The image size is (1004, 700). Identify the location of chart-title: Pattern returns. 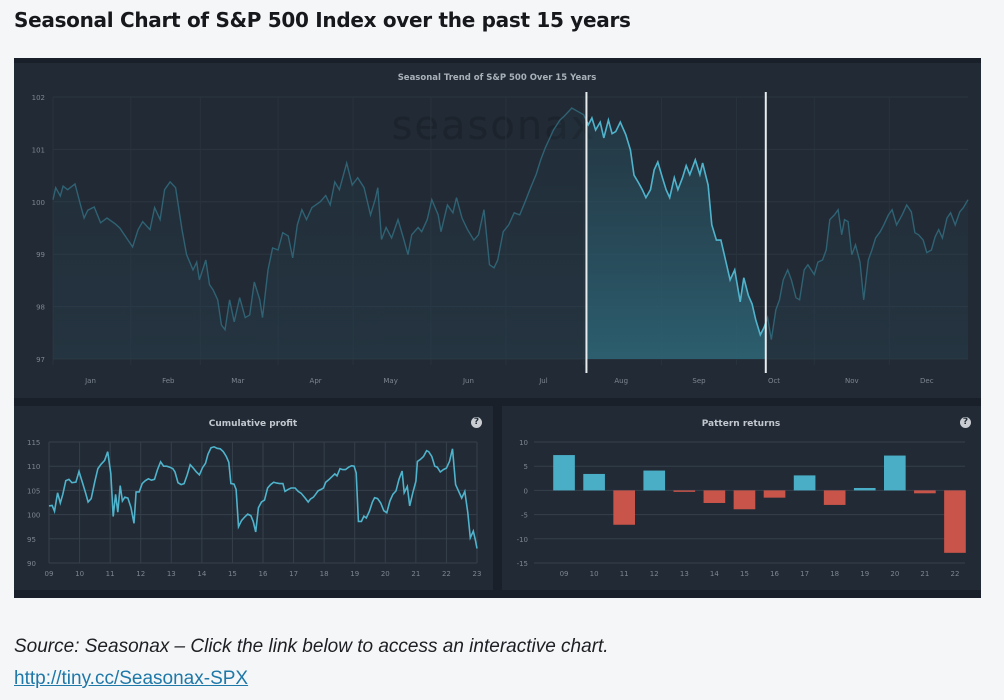
(741, 424).